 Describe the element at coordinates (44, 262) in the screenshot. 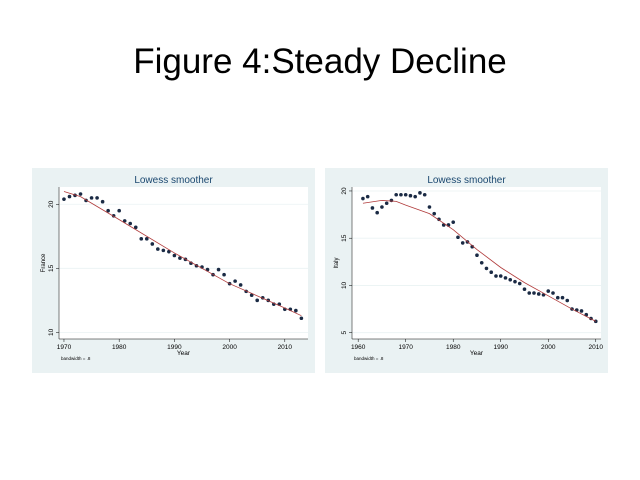

I see `y-axis-label: France` at that location.